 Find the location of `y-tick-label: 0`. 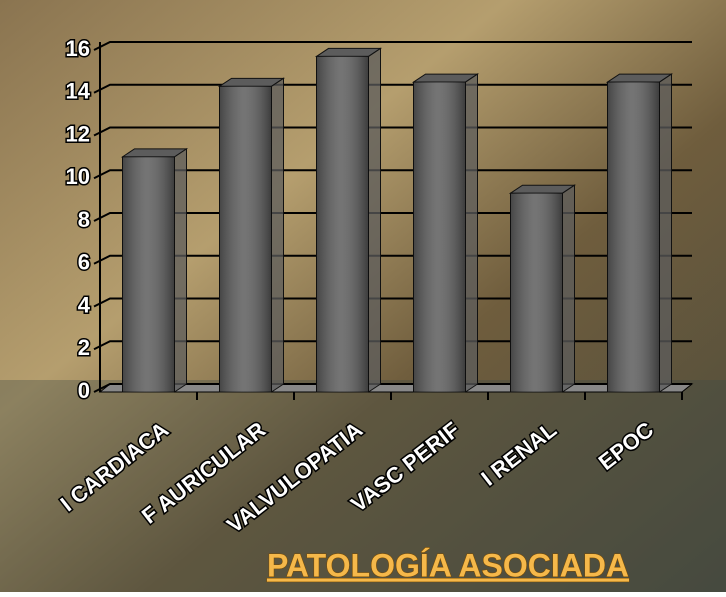

y-tick-label: 0 is located at coordinates (84, 390).